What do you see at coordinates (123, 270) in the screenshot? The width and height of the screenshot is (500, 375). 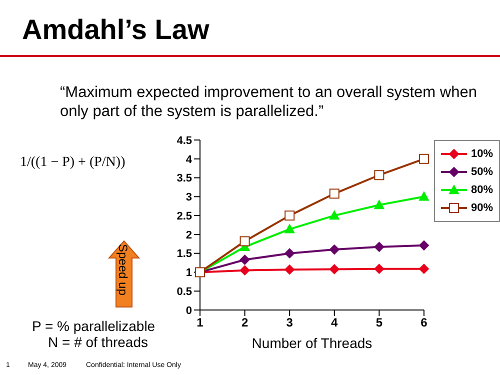 I see `text: Speed up` at bounding box center [123, 270].